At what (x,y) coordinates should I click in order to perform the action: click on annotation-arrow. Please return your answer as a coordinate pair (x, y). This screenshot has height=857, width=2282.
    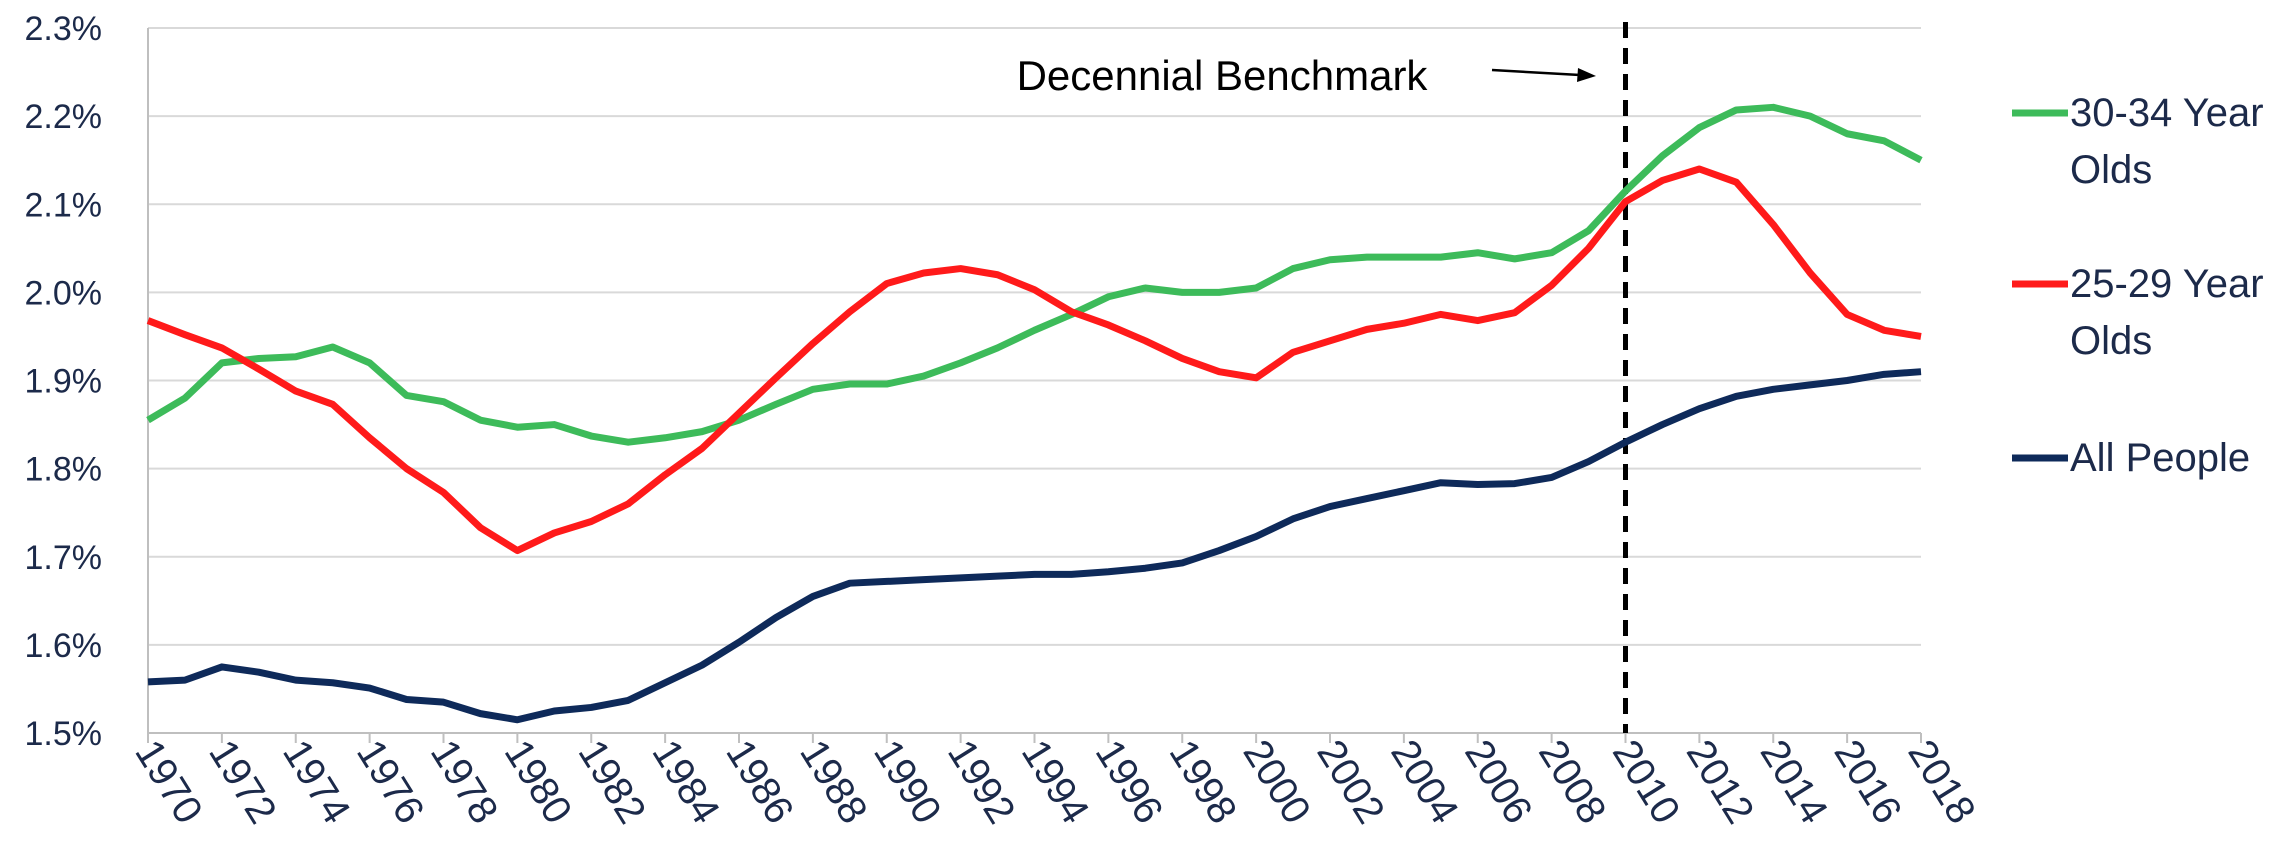
    Looking at the image, I should click on (1536, 72).